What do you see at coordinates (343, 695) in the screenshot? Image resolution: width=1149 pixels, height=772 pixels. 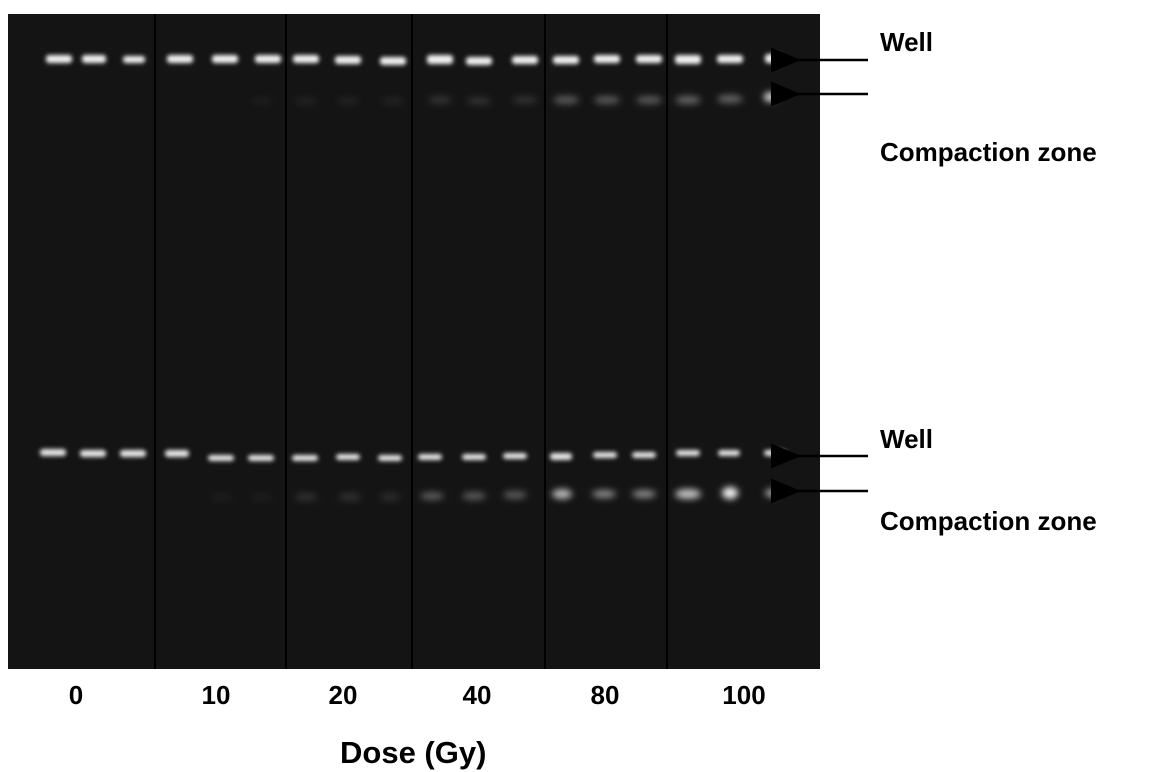 I see `dose-label: 20` at bounding box center [343, 695].